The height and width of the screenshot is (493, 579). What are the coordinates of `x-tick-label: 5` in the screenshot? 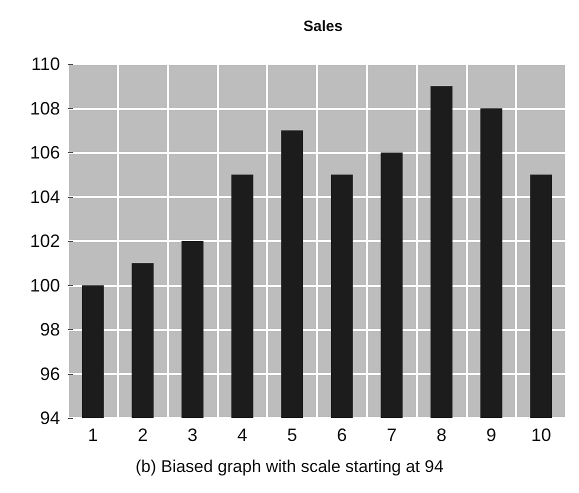 It's located at (292, 435).